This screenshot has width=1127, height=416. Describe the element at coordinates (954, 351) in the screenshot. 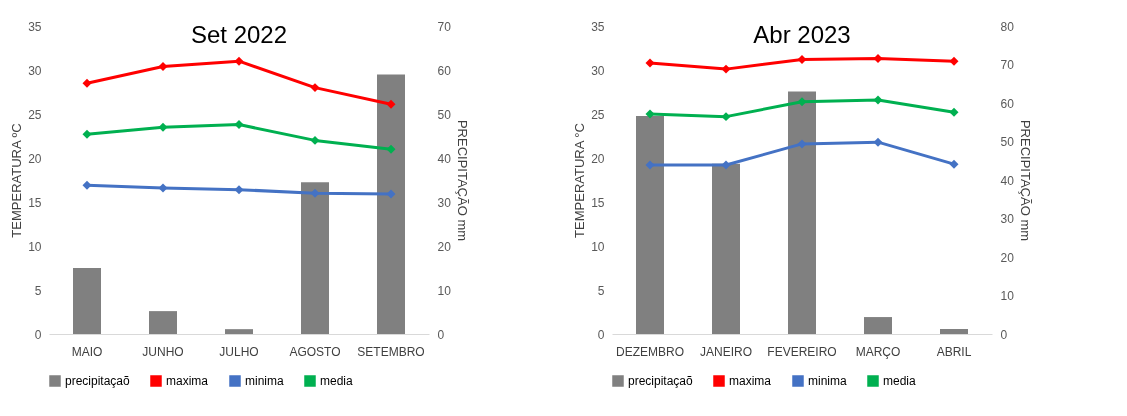

I see `x-tick-label: ABRIL` at that location.